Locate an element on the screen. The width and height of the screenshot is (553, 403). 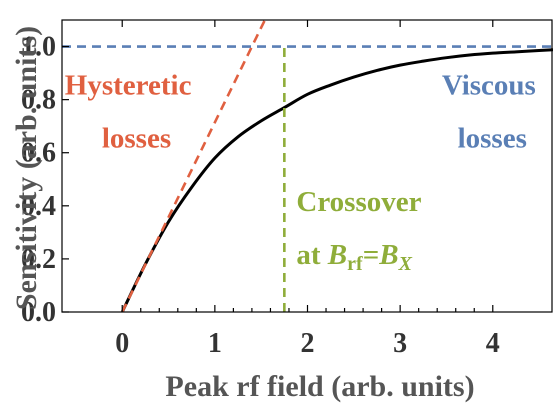
annotation-hysteretic_2: losses is located at coordinates (136, 138).